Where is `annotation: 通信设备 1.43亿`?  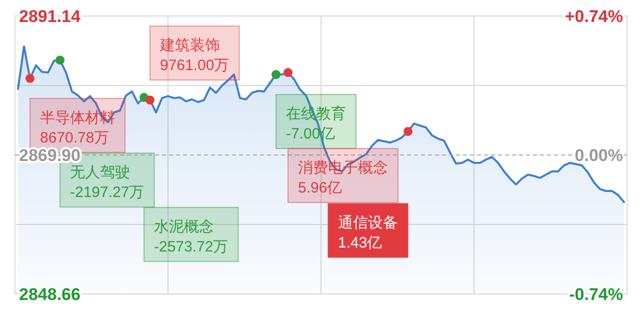
annotation: 通信设备 1.43亿 is located at coordinates (368, 233).